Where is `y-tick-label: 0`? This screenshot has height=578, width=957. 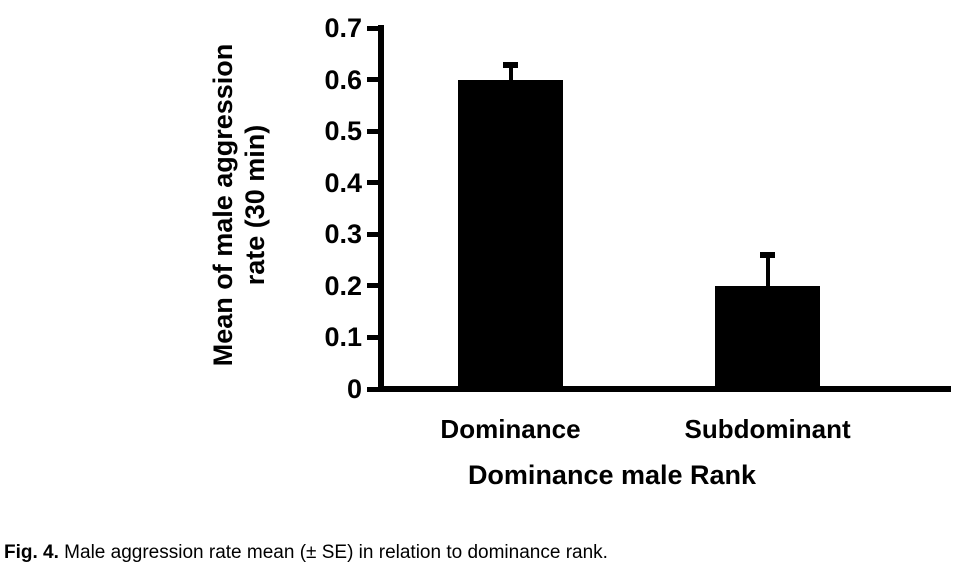 y-tick-label: 0 is located at coordinates (354, 389).